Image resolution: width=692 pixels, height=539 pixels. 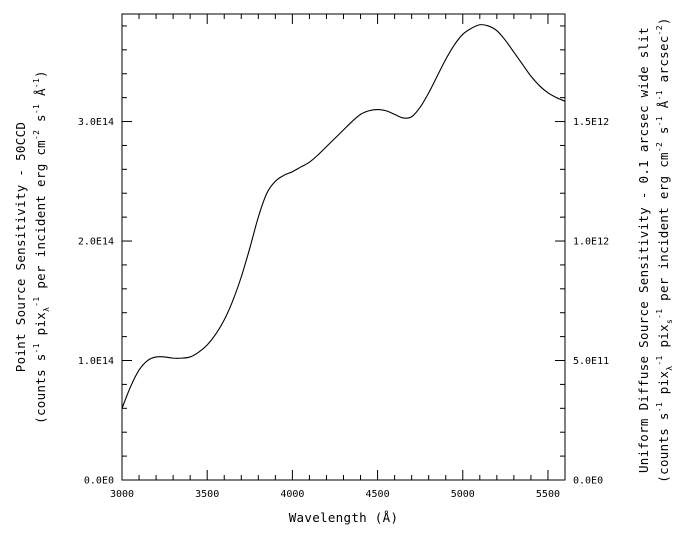 I want to click on y-left-tick-label: 3.0E14, so click(x=96, y=122).